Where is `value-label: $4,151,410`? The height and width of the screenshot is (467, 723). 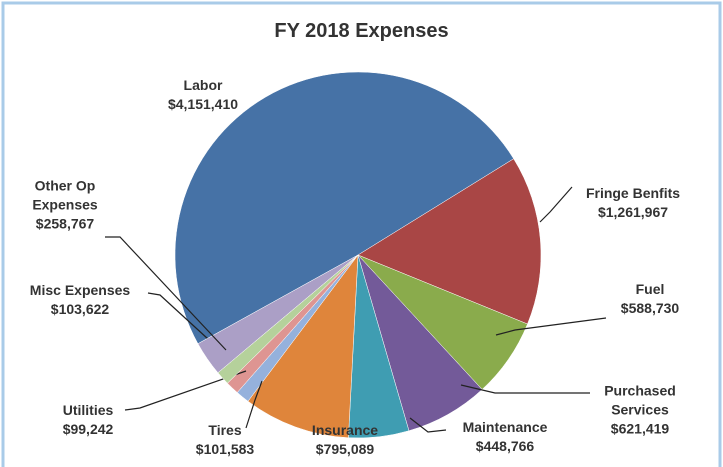 value-label: $4,151,410 is located at coordinates (203, 104).